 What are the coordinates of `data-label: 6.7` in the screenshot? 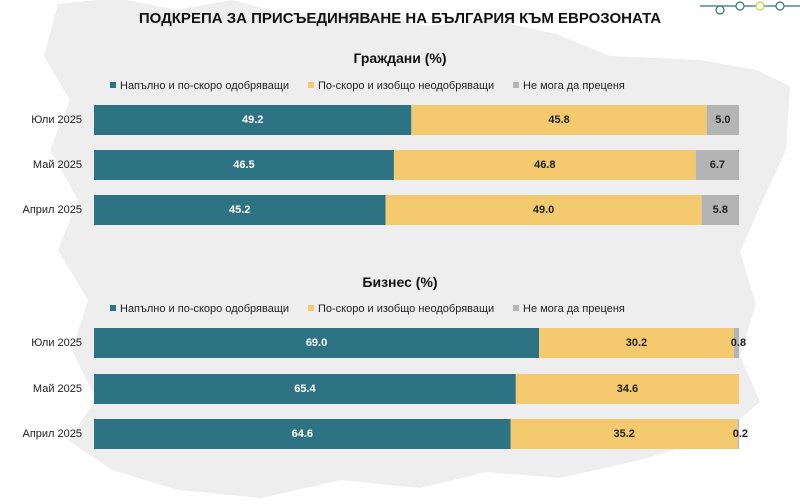 It's located at (717, 165).